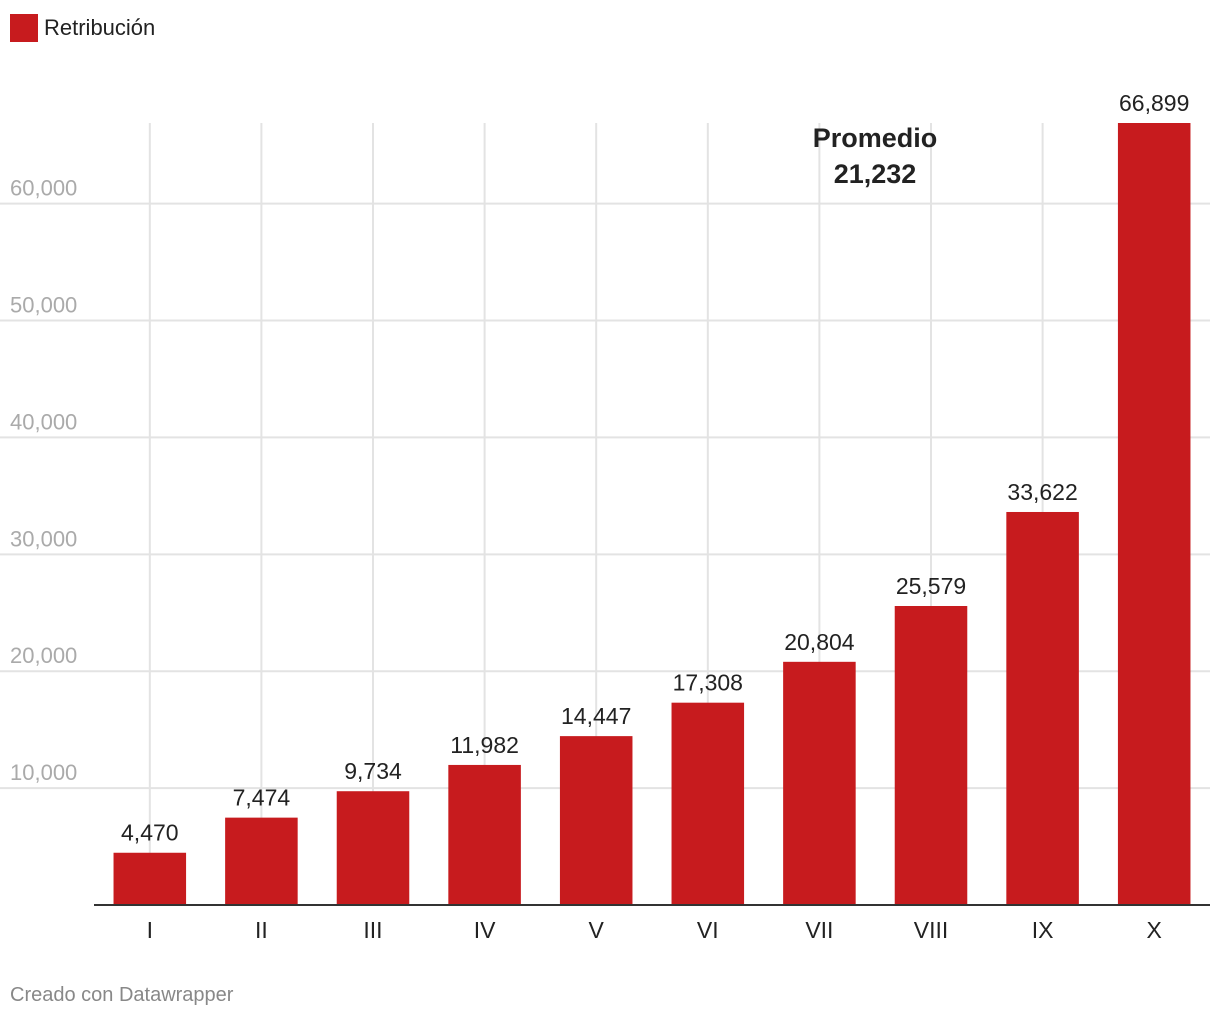 The height and width of the screenshot is (1020, 1220). What do you see at coordinates (819, 642) in the screenshot?
I see `bar-value-label: 20,804` at bounding box center [819, 642].